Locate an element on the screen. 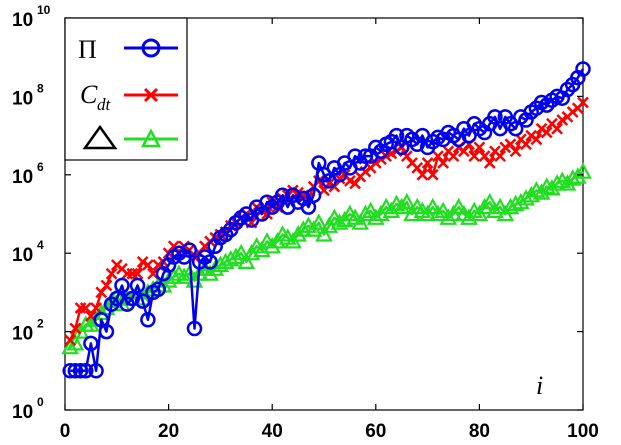 The height and width of the screenshot is (445, 621). y-tick-base: 10 is located at coordinates (22, 20).